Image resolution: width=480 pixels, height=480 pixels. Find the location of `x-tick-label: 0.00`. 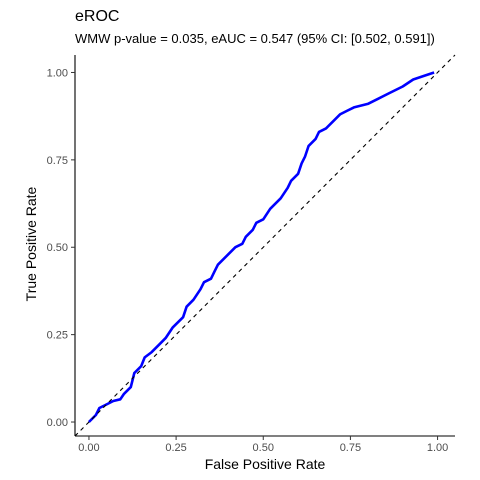

x-tick-label: 0.00 is located at coordinates (88, 448).